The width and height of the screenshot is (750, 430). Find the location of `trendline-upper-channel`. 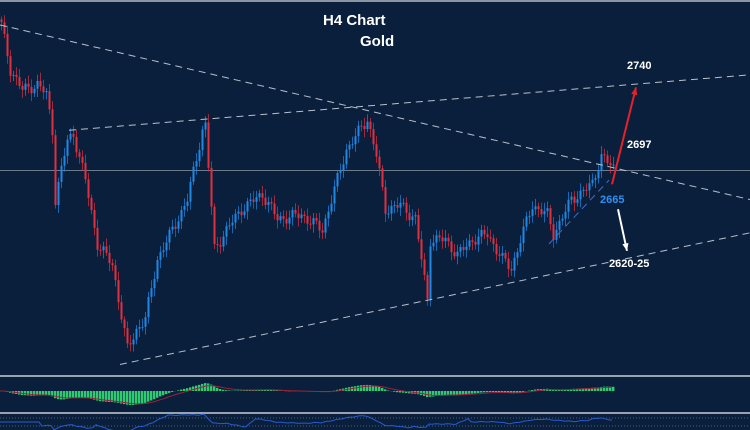

trendline-upper-channel is located at coordinates (409, 102).